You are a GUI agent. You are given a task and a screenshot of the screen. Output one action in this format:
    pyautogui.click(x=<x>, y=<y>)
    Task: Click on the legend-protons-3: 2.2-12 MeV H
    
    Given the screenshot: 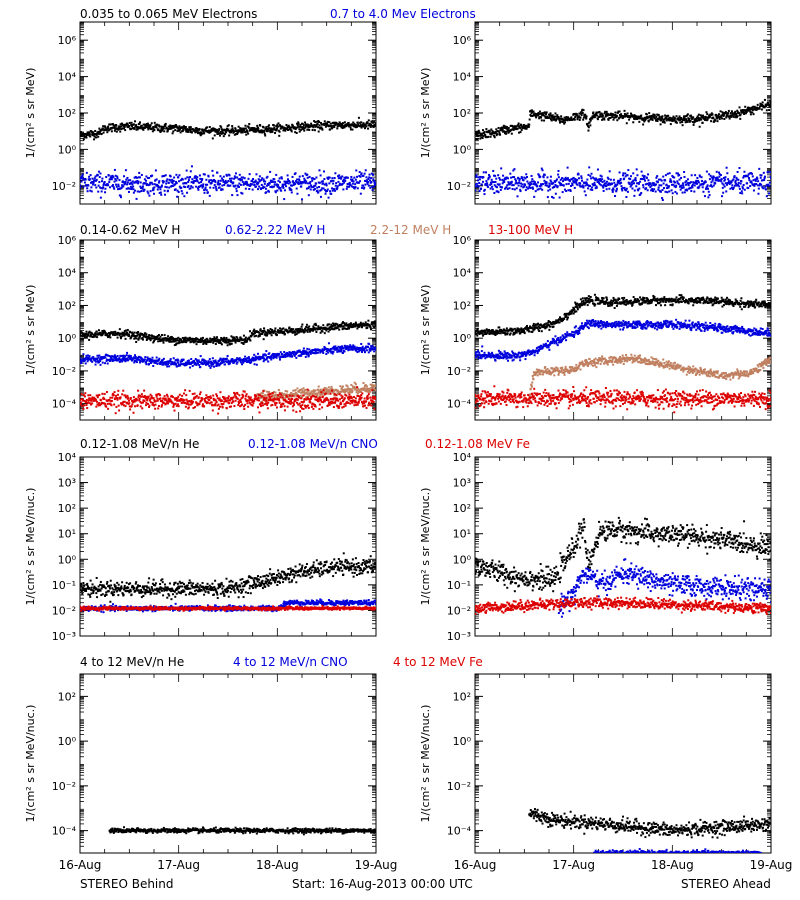 What is the action you would take?
    pyautogui.click(x=410, y=230)
    